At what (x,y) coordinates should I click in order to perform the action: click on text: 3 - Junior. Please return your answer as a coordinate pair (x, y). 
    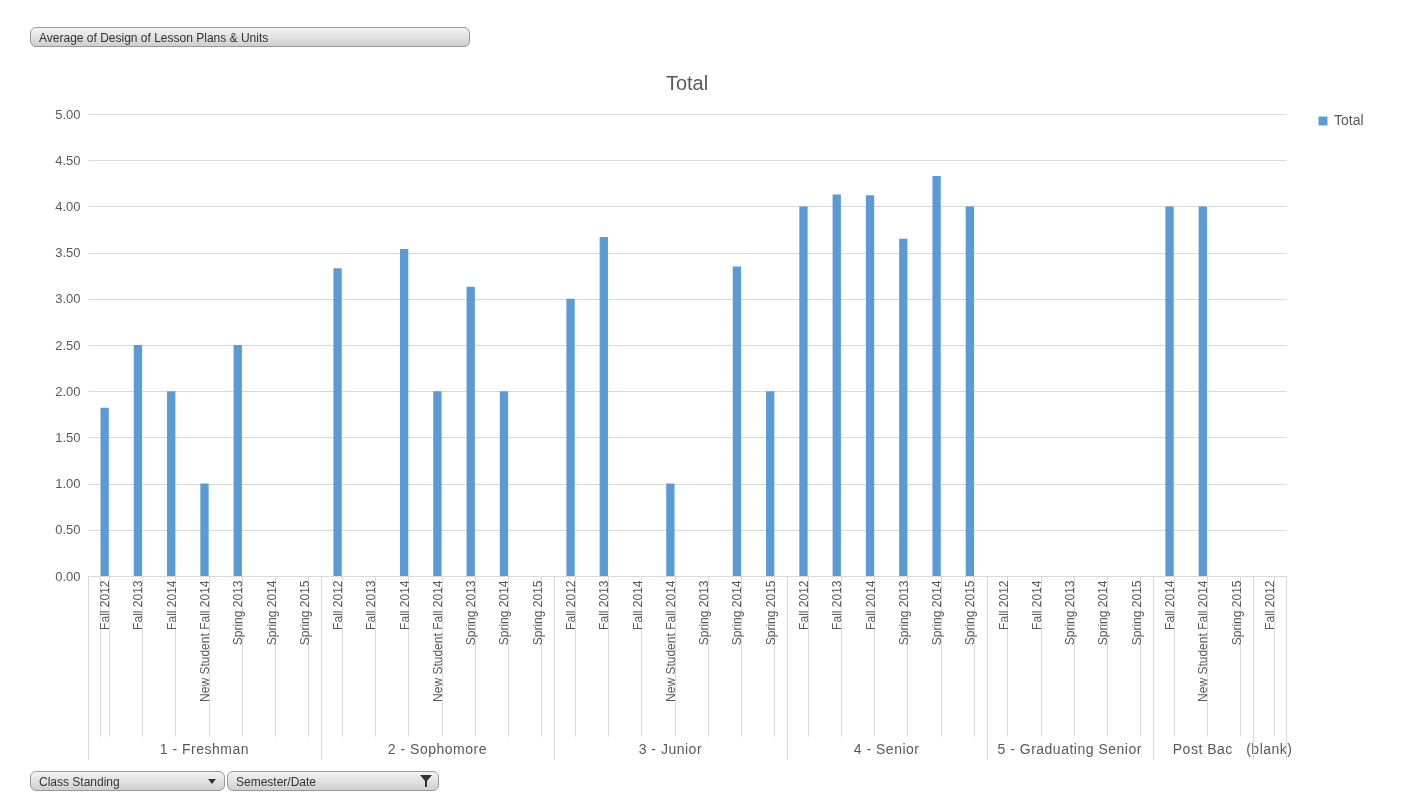
    Looking at the image, I should click on (670, 749).